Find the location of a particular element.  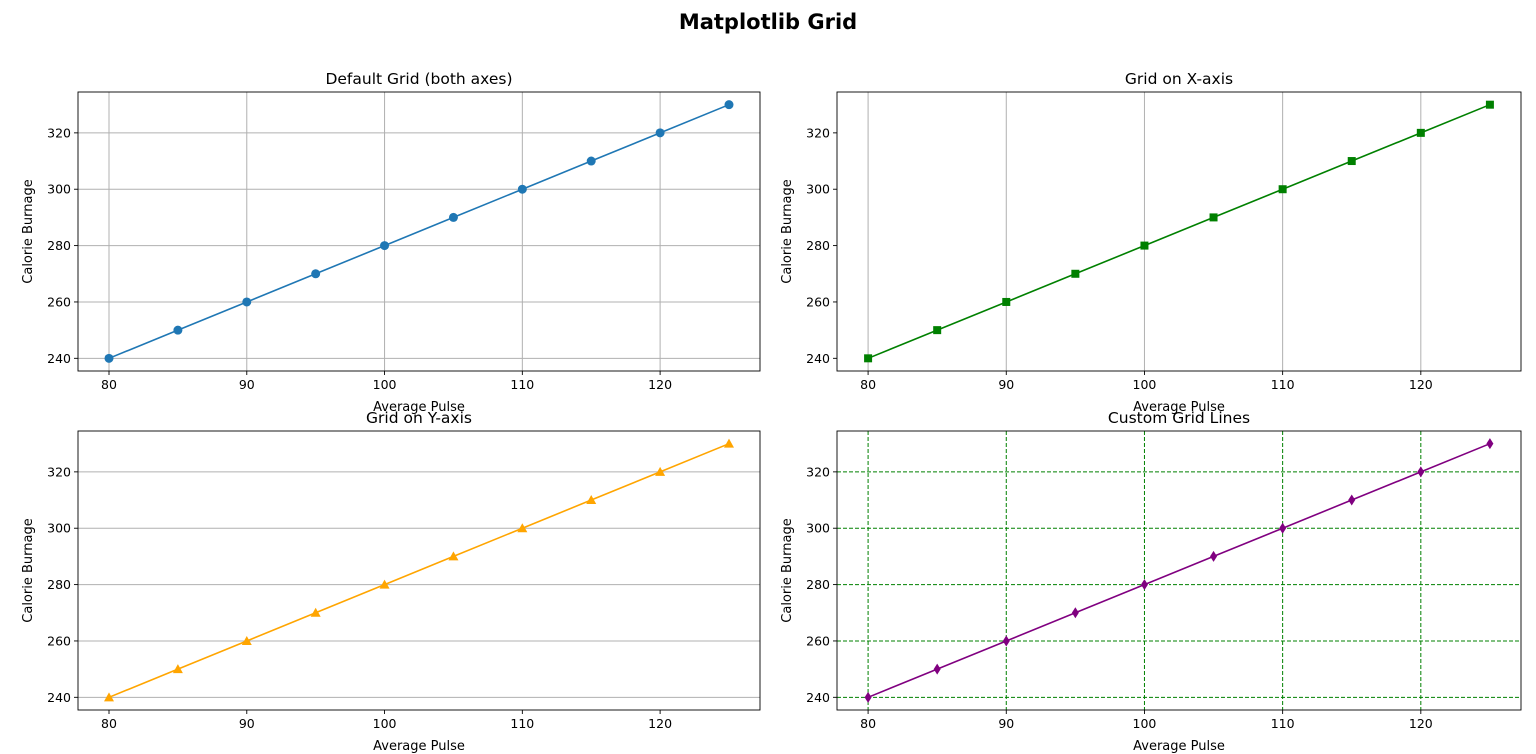

subplot-title: Grid on Y-axis is located at coordinates (419, 418).